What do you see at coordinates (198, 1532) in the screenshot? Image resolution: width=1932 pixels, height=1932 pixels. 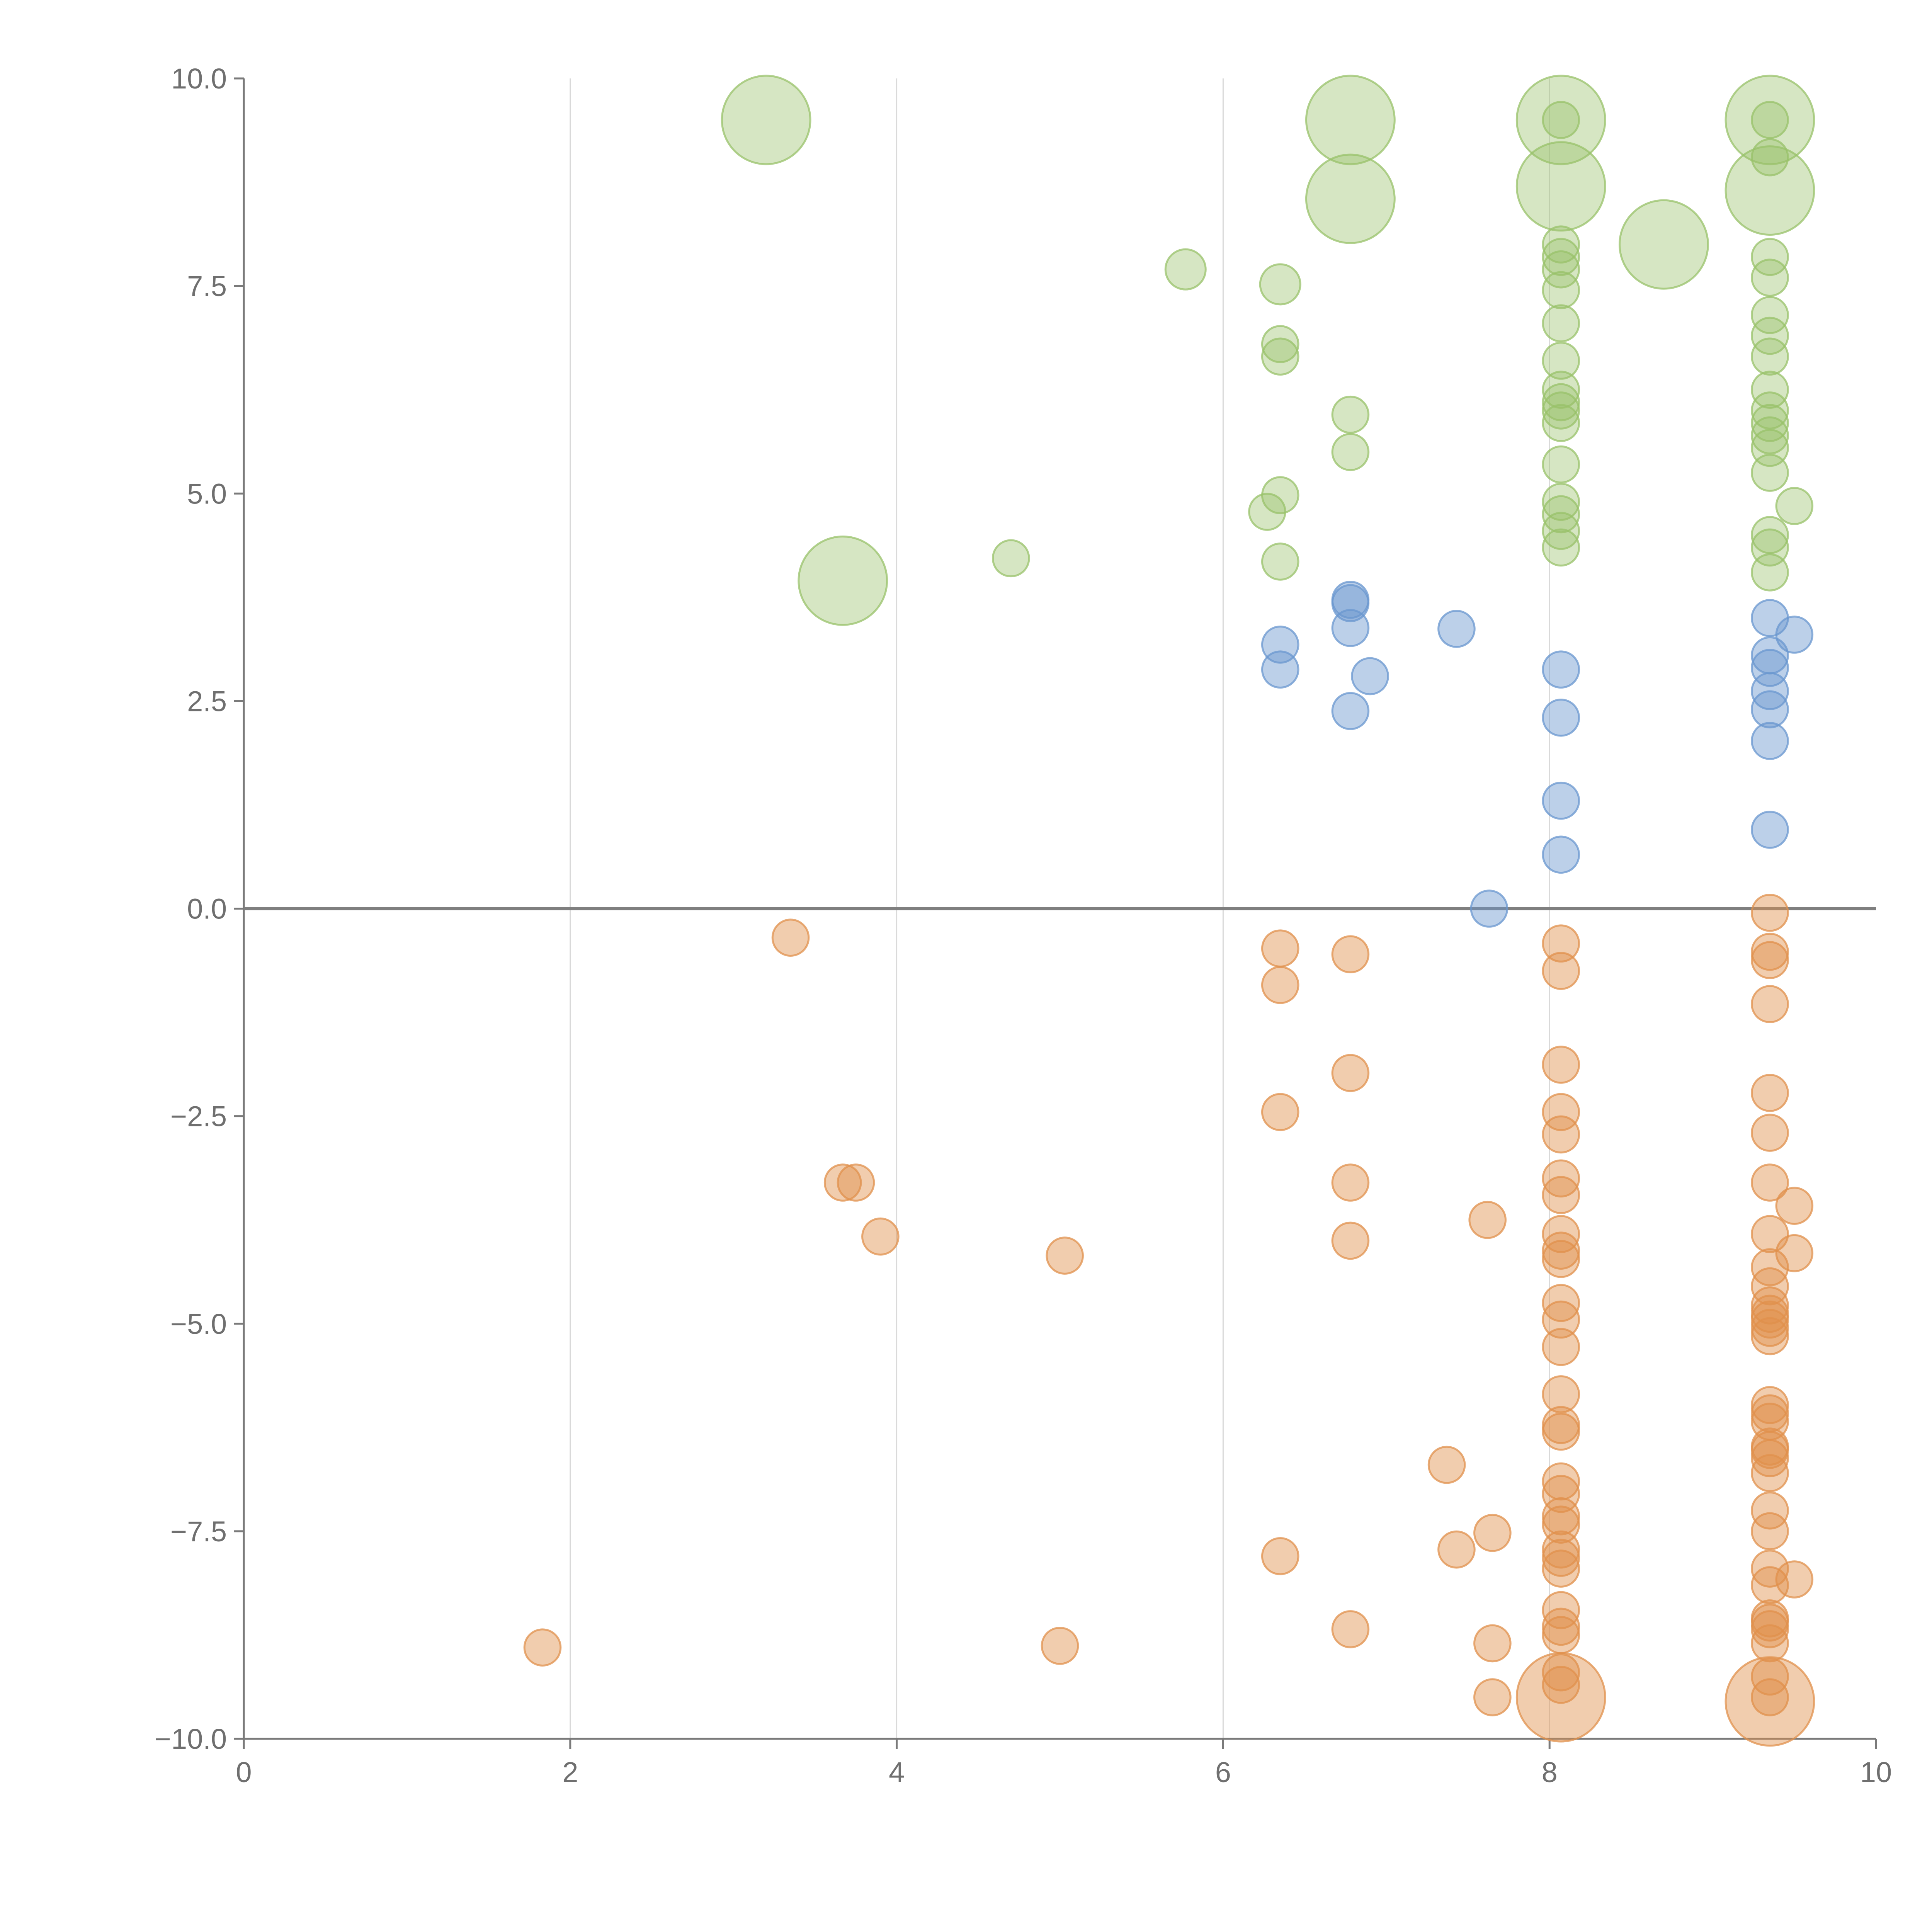 I see `y-tick-label: −7.5` at bounding box center [198, 1532].